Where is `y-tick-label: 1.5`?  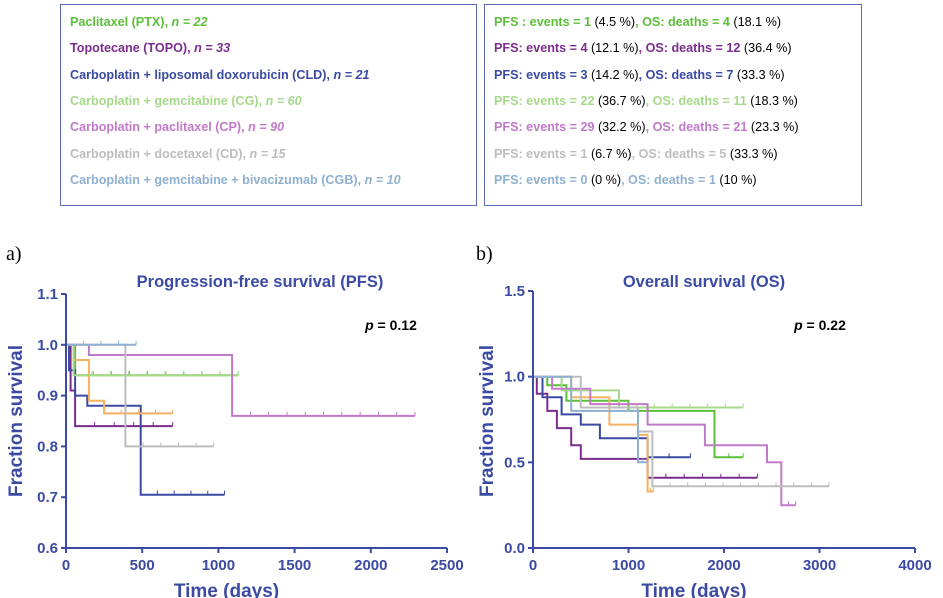
y-tick-label: 1.5 is located at coordinates (514, 291).